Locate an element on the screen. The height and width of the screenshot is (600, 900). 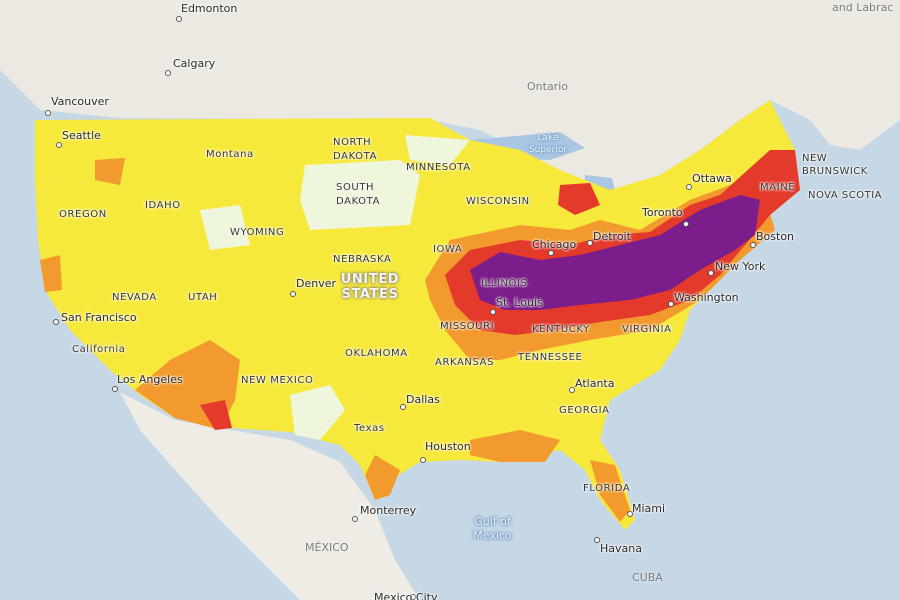
city-label-vancouver: Vancouver is located at coordinates (80, 101).